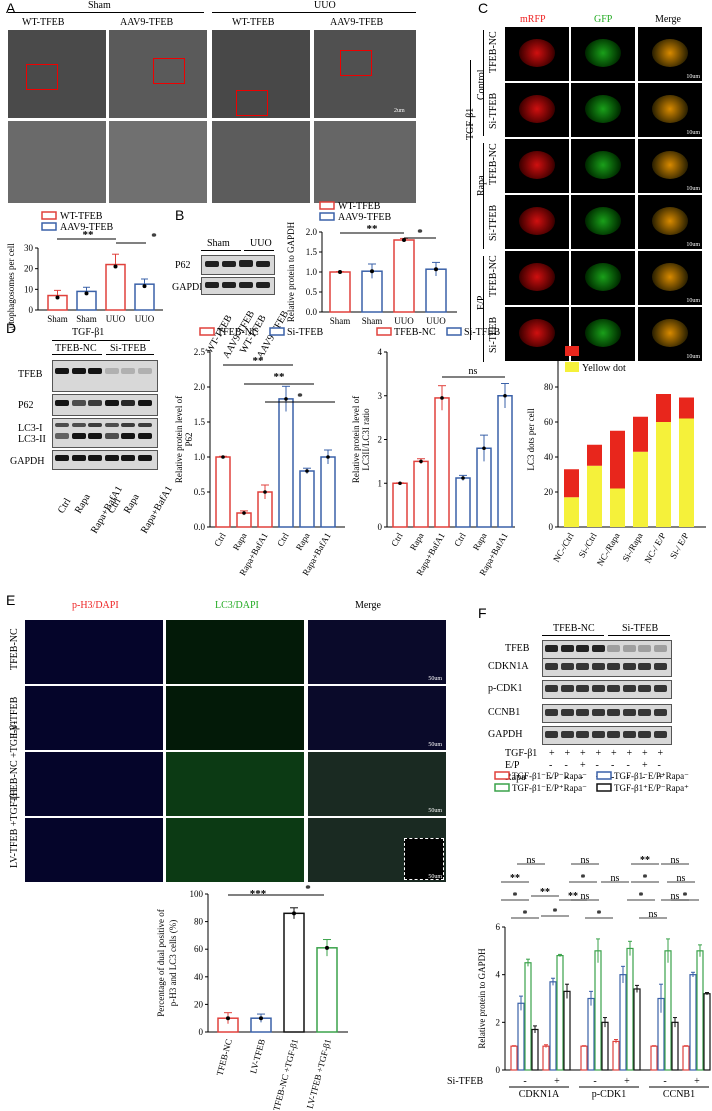  I want to click on treatment-sign: -, so click(644, 777).